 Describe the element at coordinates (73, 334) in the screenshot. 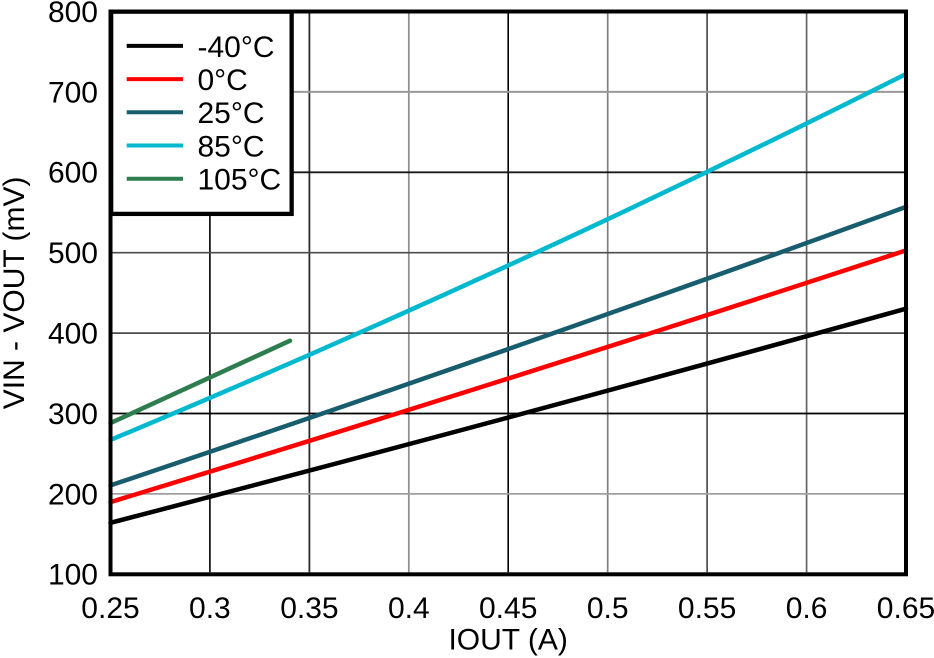

I see `svg-text: 400` at that location.